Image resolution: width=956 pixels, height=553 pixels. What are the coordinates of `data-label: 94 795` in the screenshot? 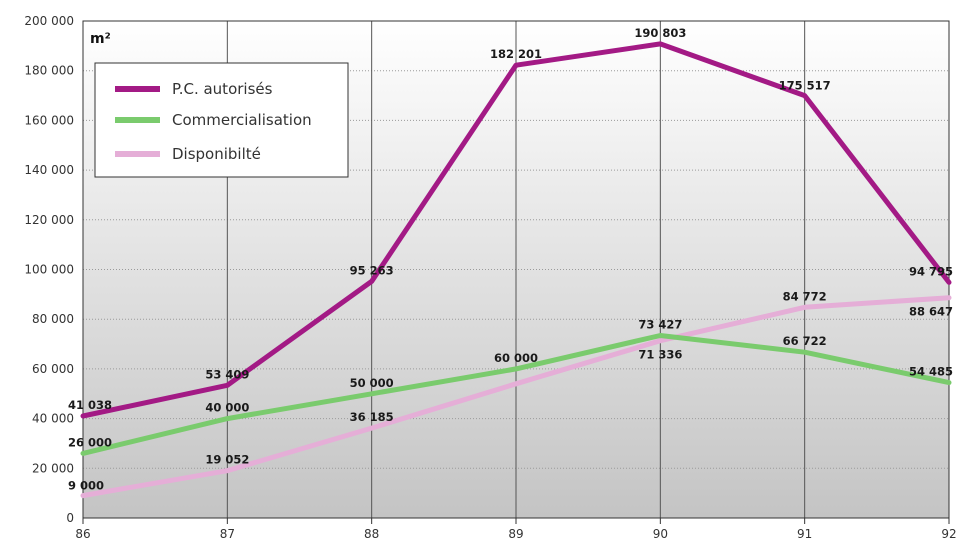 It's located at (931, 271).